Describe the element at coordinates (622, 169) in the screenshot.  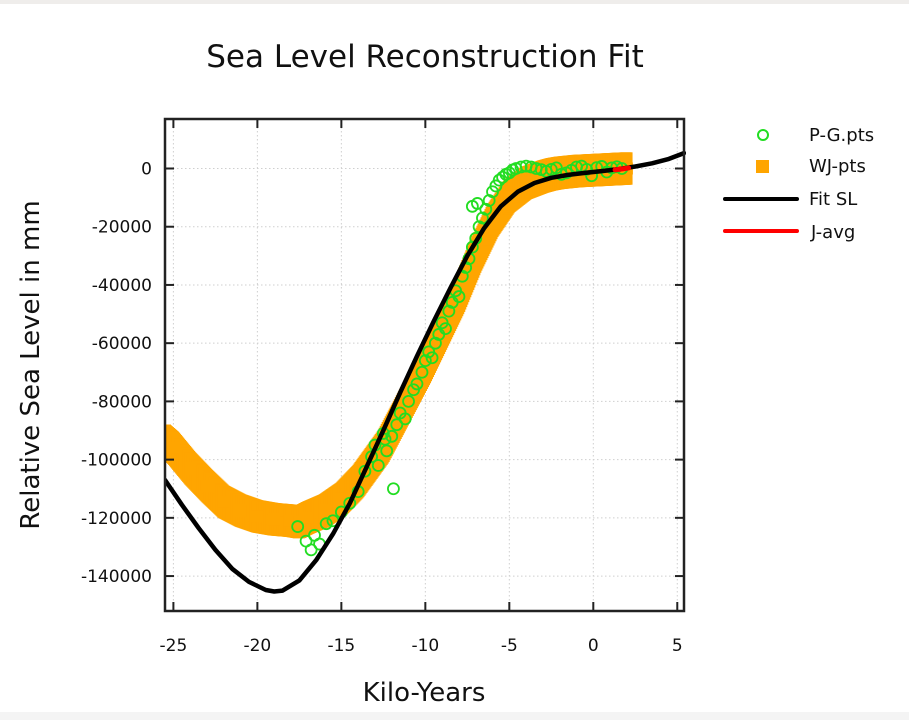
I see `series-j-avg-line` at that location.